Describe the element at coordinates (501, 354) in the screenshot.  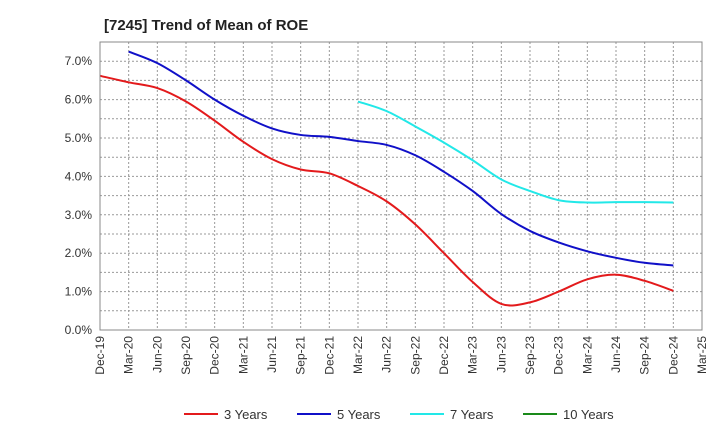
I see `x-tick-label: Jun-23` at that location.